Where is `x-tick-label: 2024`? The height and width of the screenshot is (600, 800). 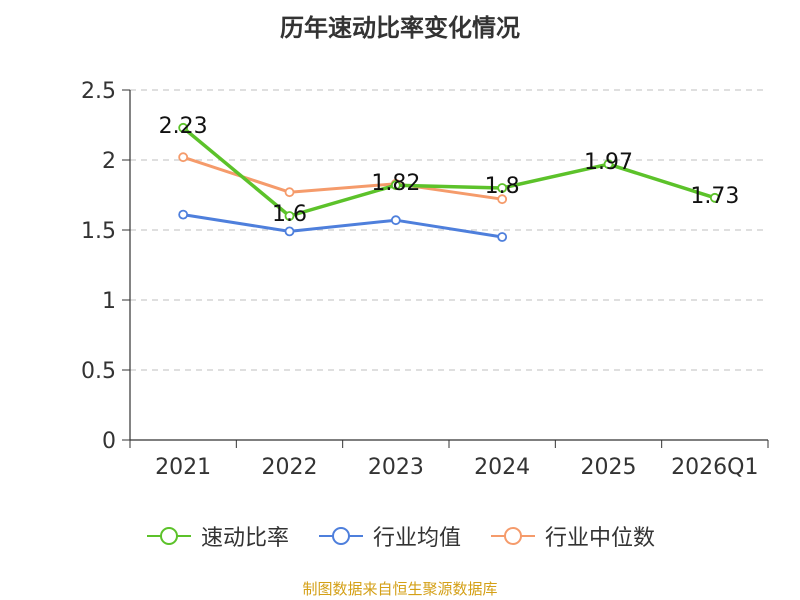
x-tick-label: 2024 is located at coordinates (502, 467).